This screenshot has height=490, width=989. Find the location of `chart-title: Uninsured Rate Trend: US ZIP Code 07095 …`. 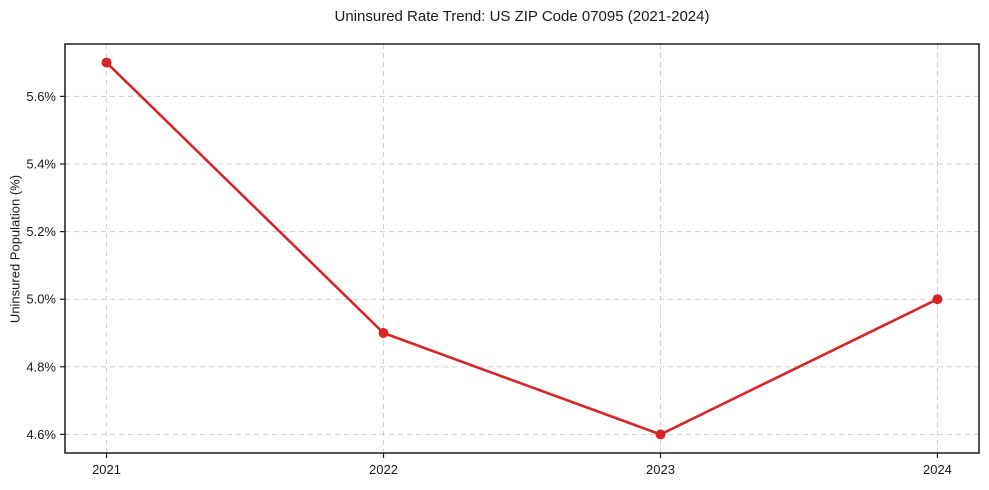

chart-title: Uninsured Rate Trend: US ZIP Code 07095 … is located at coordinates (522, 16).